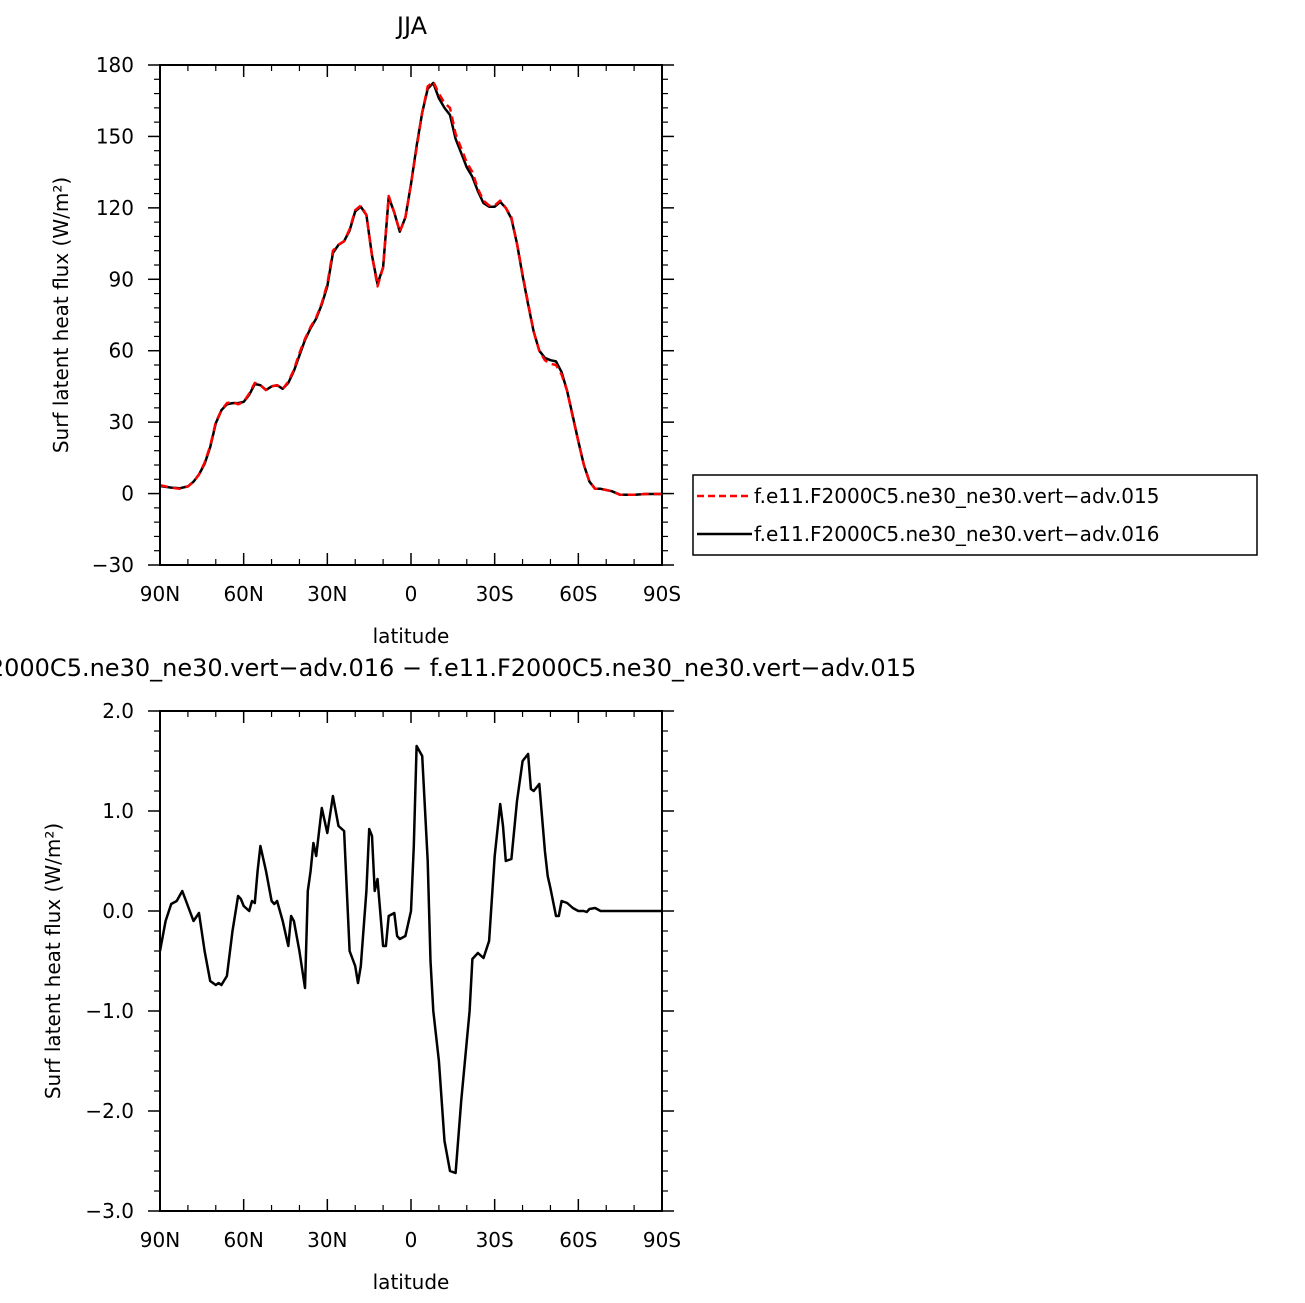  Describe the element at coordinates (113, 315) in the screenshot. I see `top-chart-y-tick-labels: −30 0 30 60 90 120 150 180` at that location.